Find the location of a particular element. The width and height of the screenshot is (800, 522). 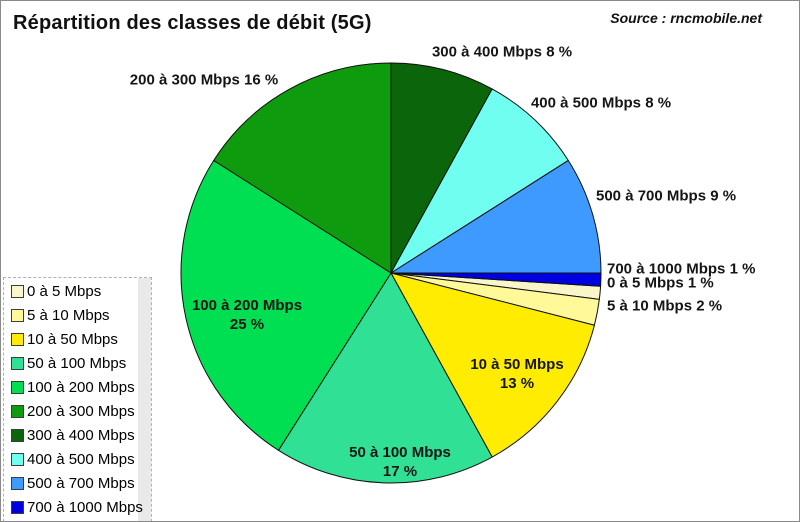

legend-label-700-1000-mbps: 700 à 1000 Mbps is located at coordinates (85, 507).